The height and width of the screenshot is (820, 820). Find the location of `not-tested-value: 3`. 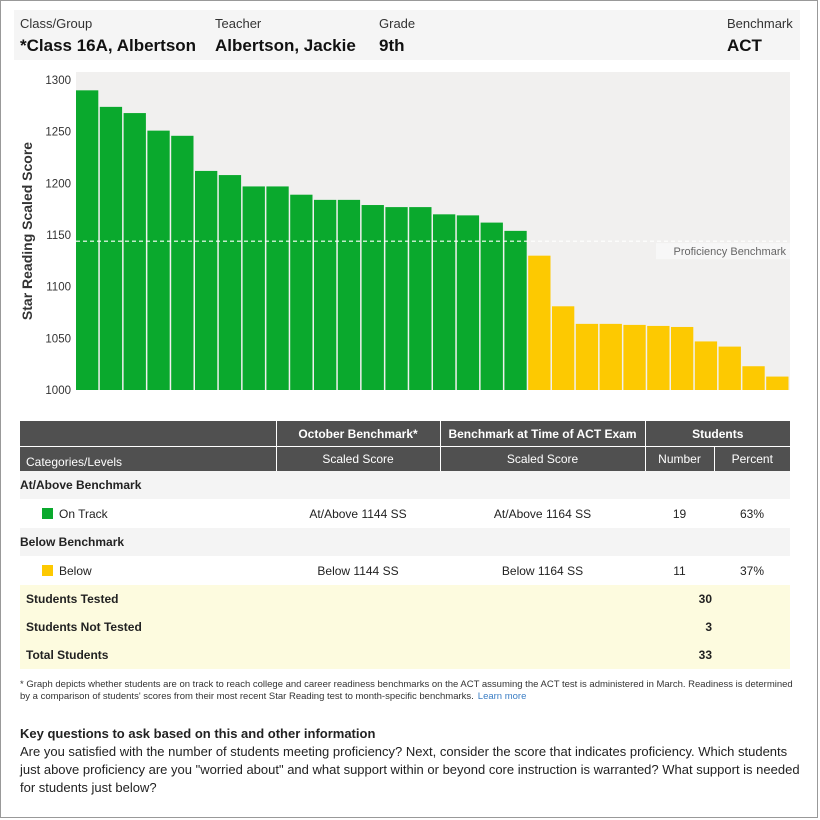

not-tested-value: 3 is located at coordinates (679, 627).